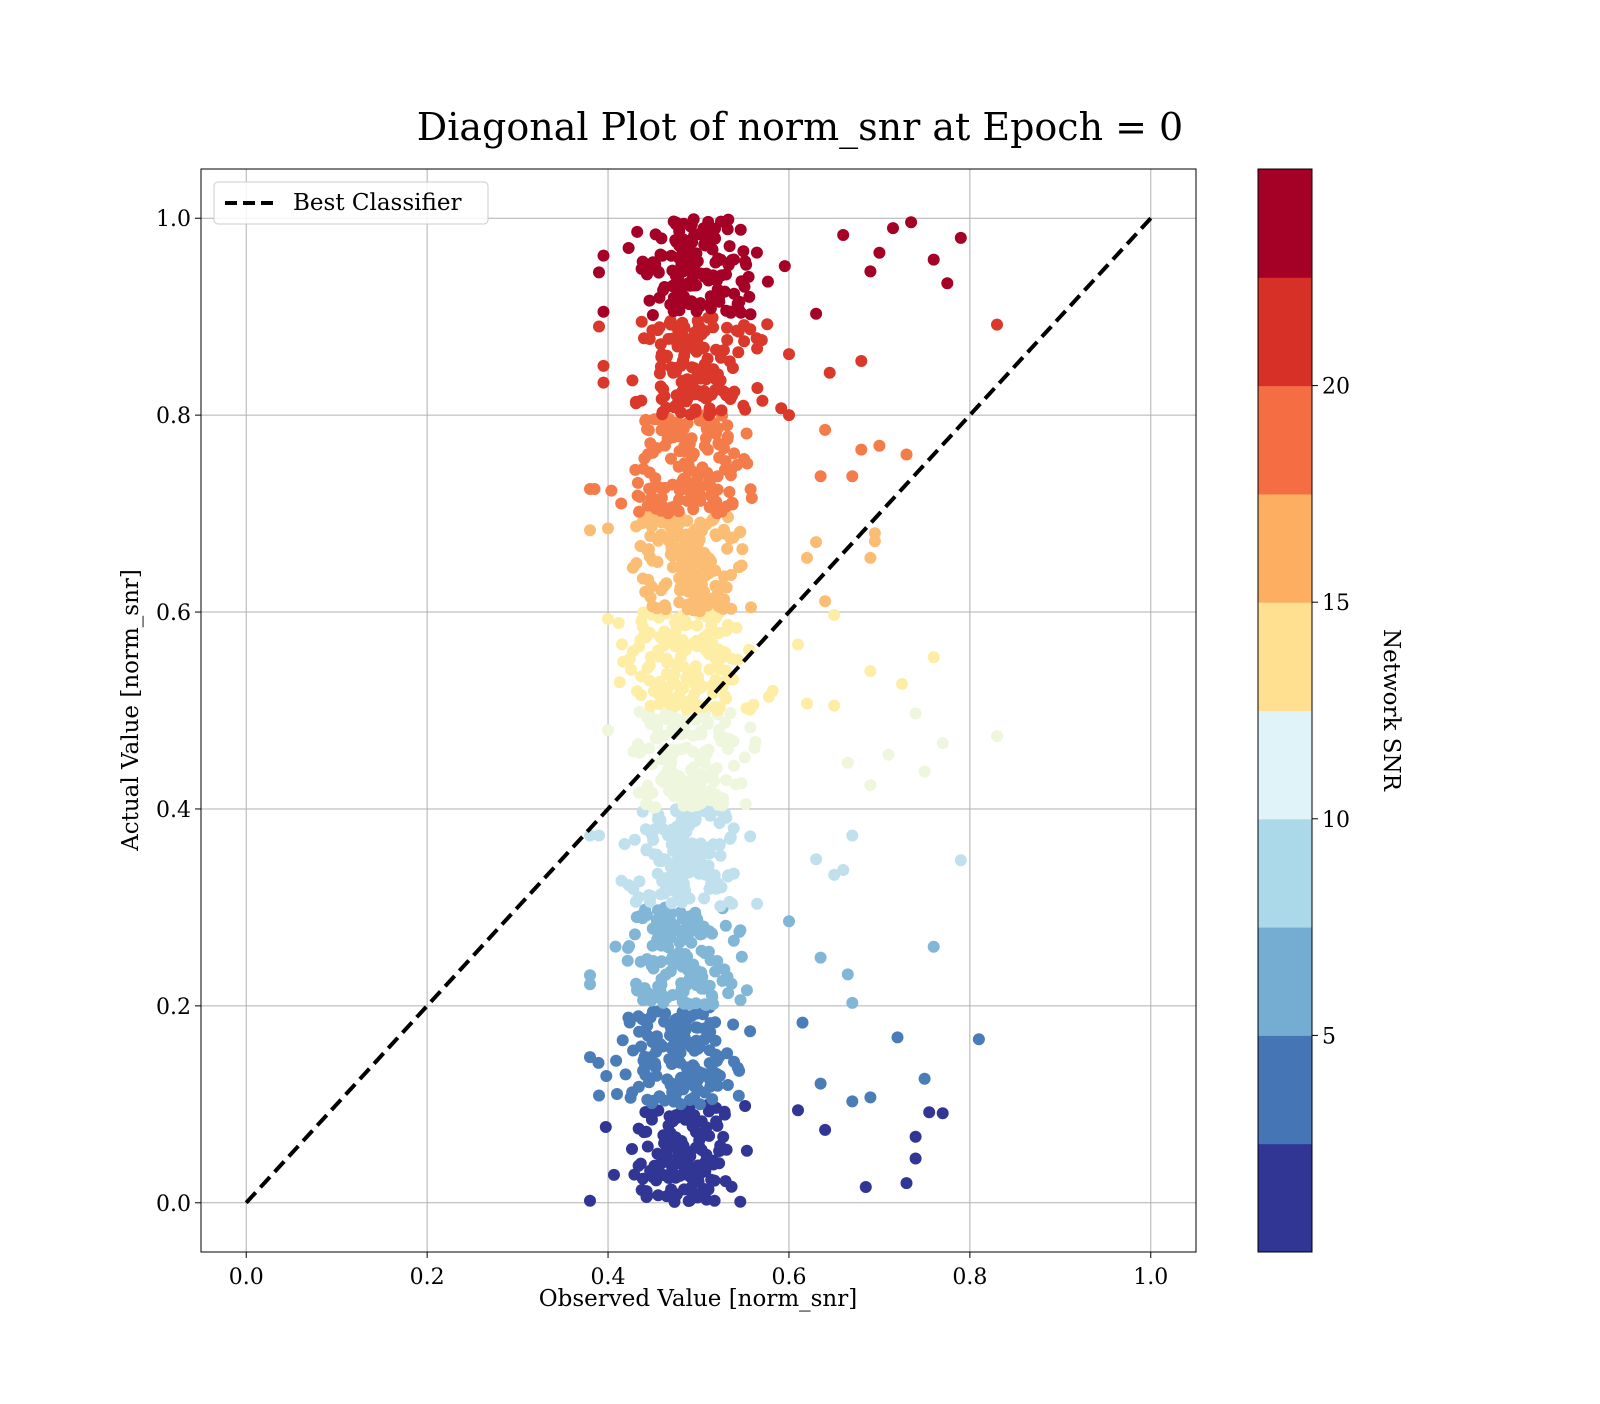  Describe the element at coordinates (173, 1007) in the screenshot. I see `y-tick-label: 0.2` at that location.